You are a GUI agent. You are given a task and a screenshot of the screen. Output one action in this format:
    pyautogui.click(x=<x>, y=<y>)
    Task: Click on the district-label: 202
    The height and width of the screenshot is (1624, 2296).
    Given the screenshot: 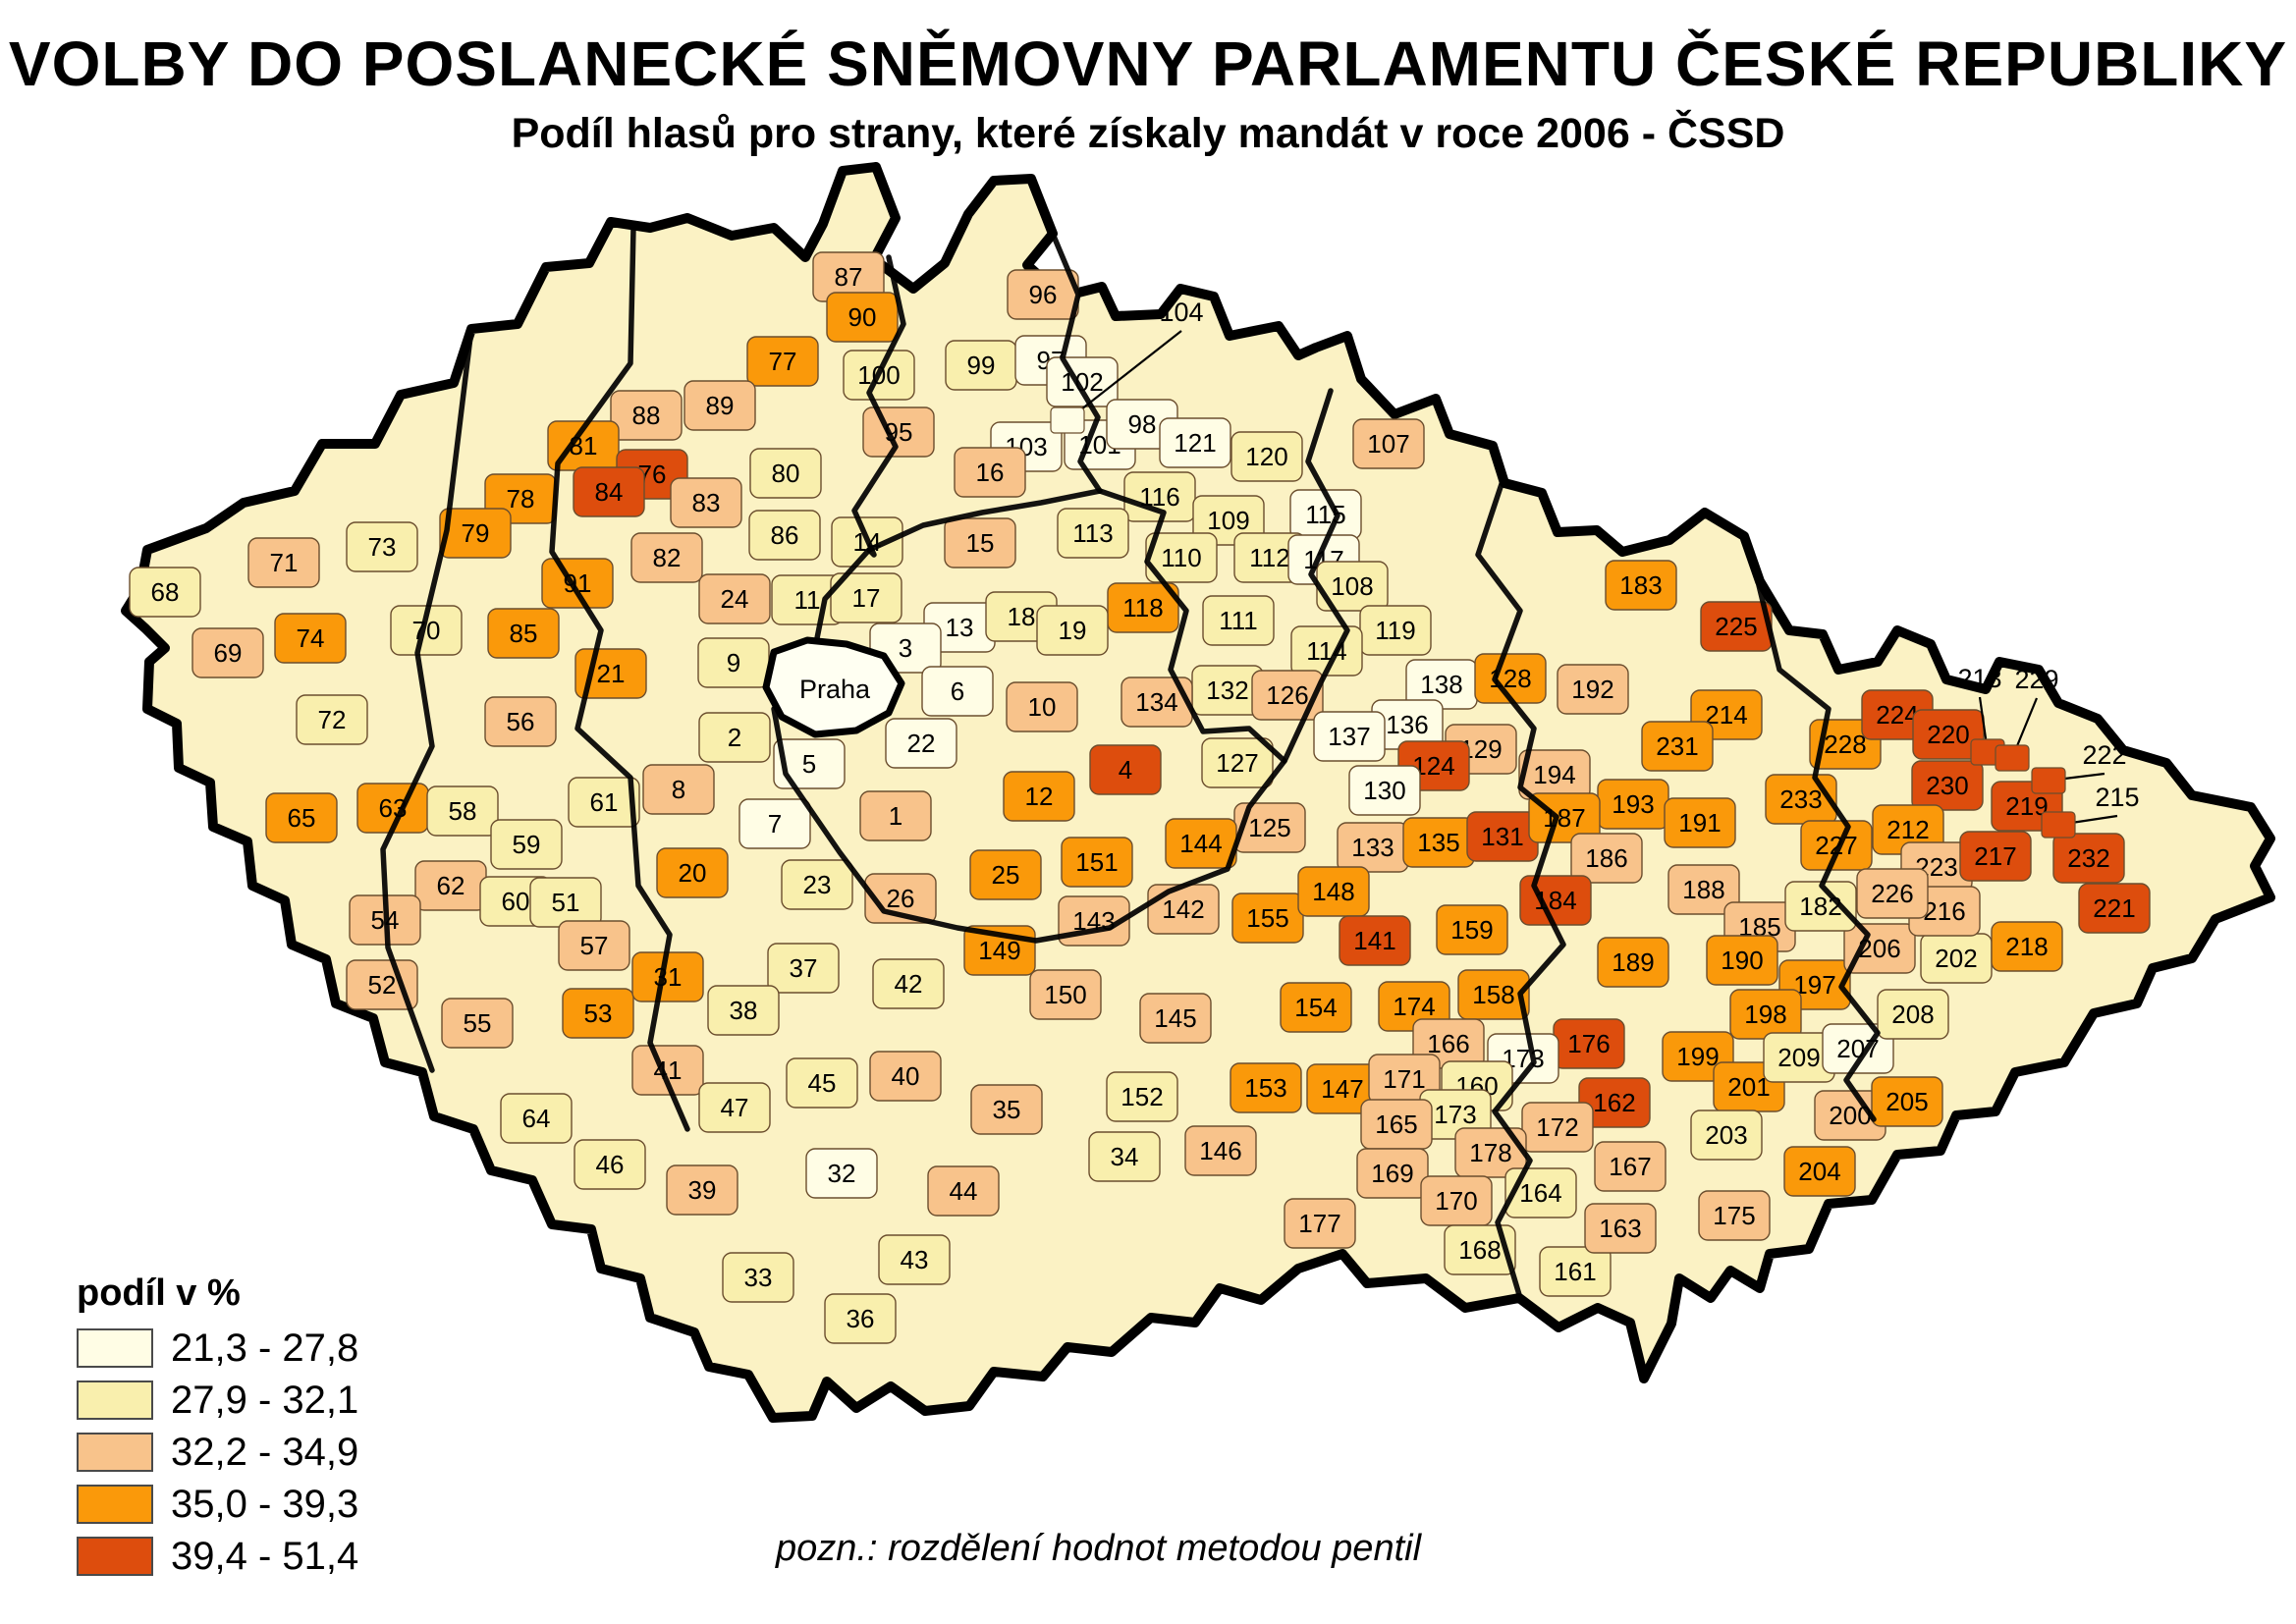 What is the action you would take?
    pyautogui.click(x=1956, y=958)
    